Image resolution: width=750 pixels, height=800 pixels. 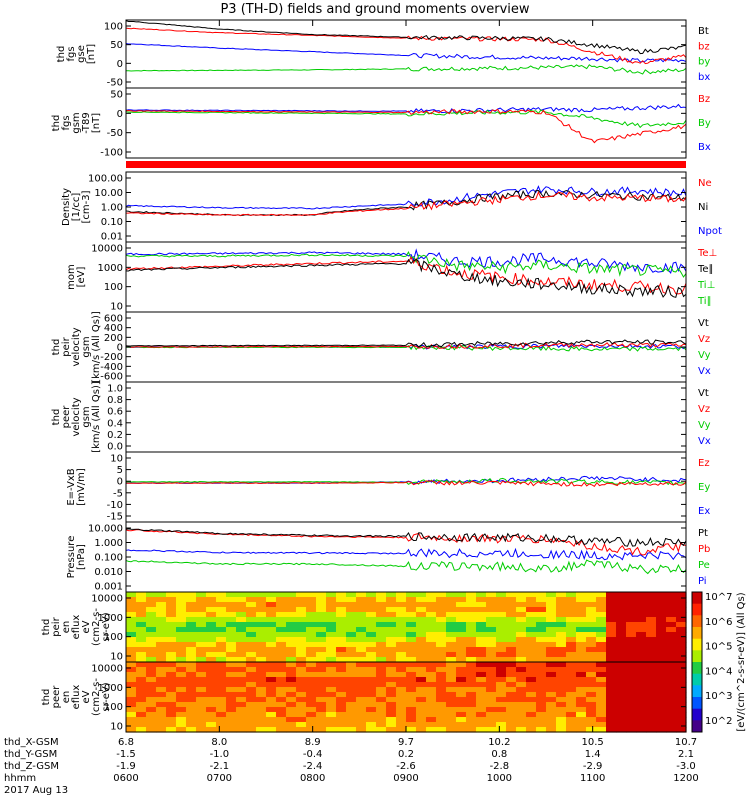 I want to click on legend-entry: Ti⊥, so click(x=706, y=285).